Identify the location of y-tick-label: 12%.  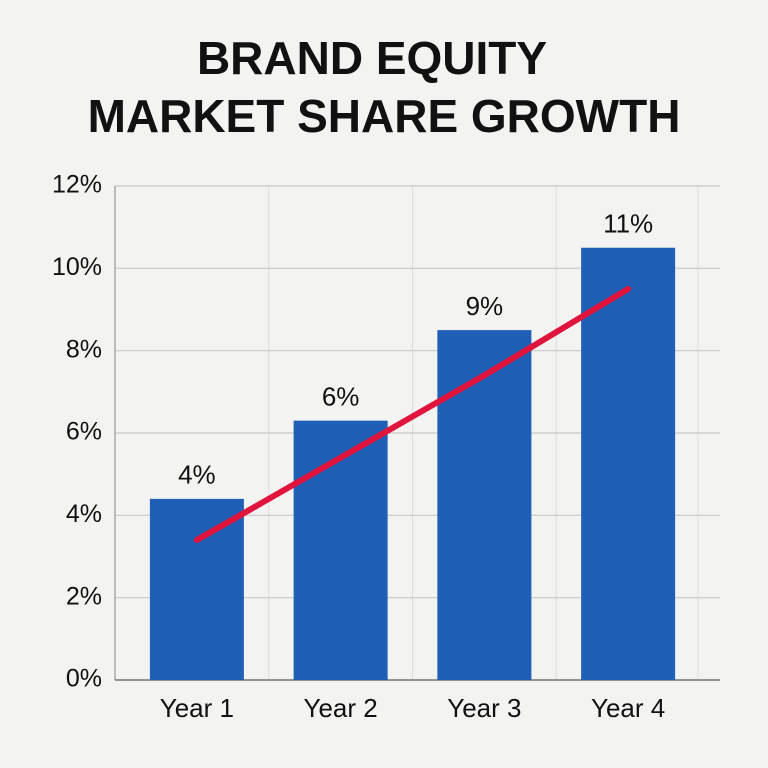
(77, 185).